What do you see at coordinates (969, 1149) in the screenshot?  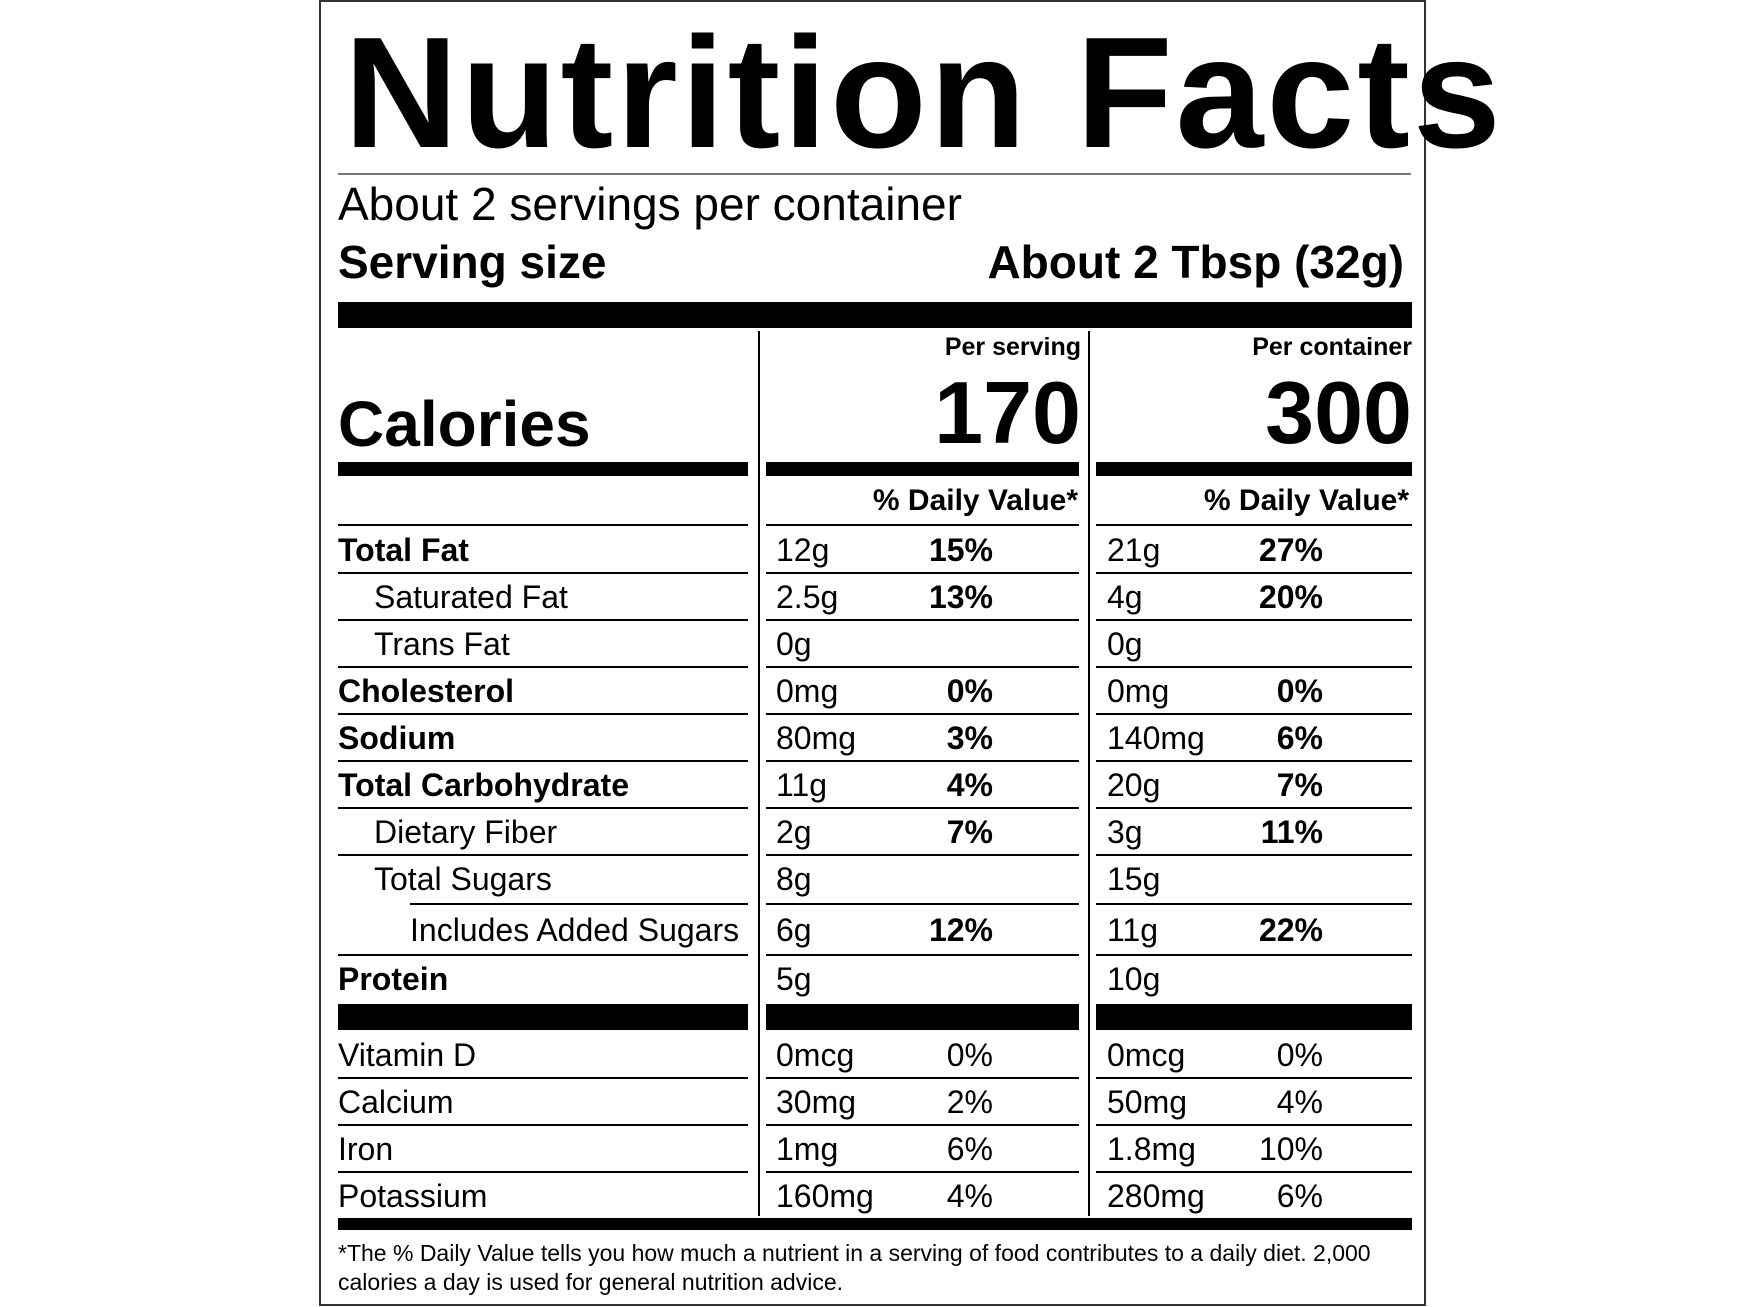 I see `serving-daily-value: 6%` at bounding box center [969, 1149].